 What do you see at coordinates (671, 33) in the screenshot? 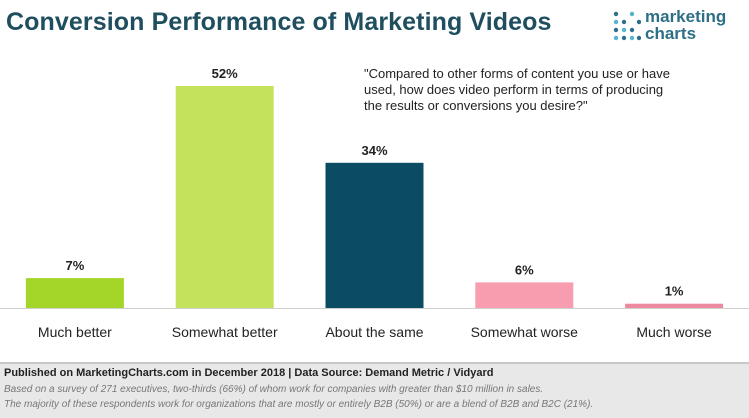
I see `logo-line-2: charts` at bounding box center [671, 33].